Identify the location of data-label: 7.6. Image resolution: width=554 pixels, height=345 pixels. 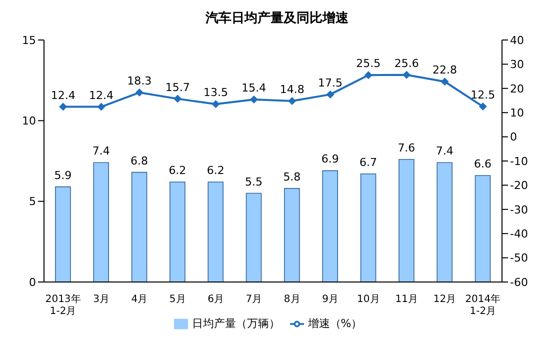
(407, 147).